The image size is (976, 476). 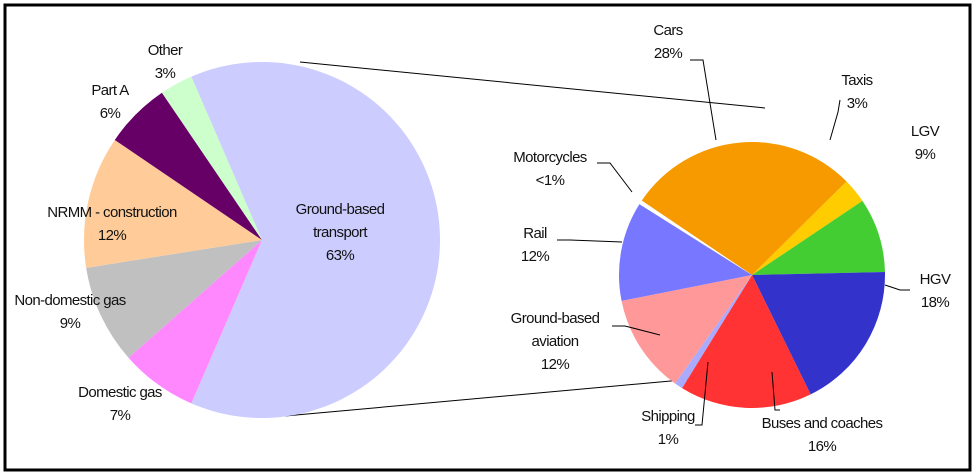 I want to click on slice-label: LGV 9%, so click(x=925, y=143).